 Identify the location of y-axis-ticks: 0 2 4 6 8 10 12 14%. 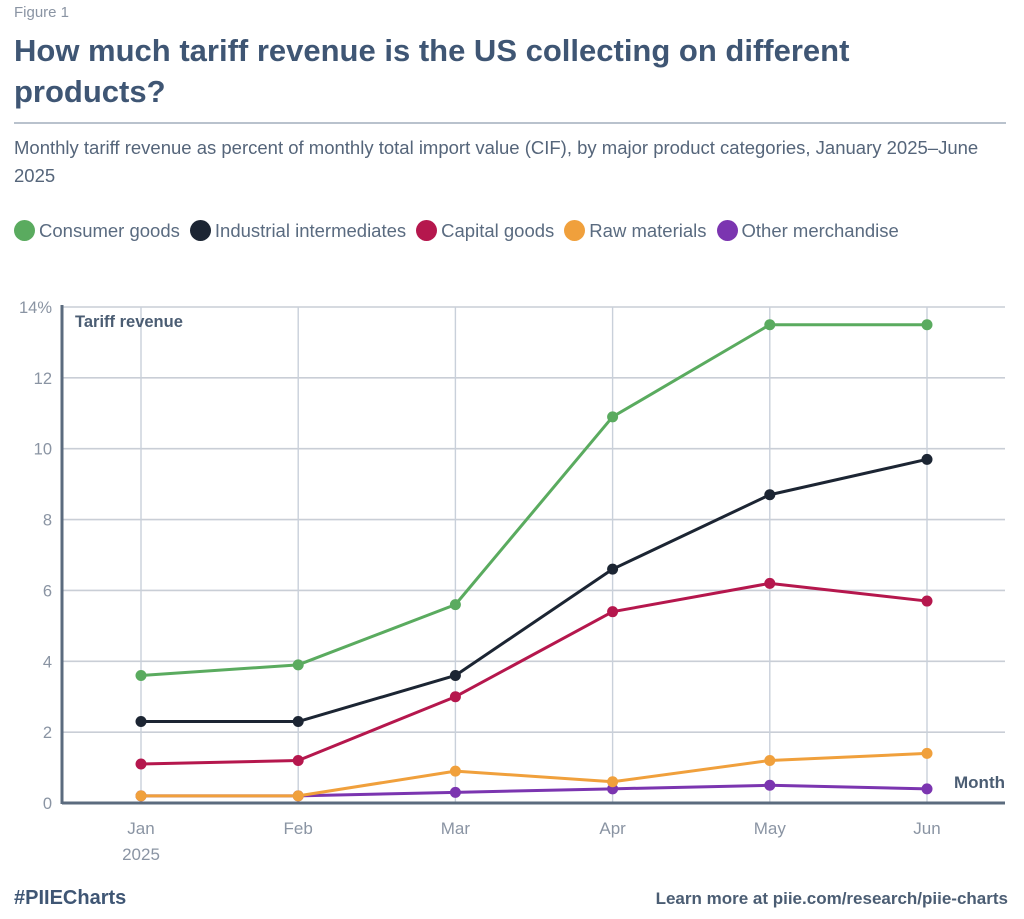
(35, 556).